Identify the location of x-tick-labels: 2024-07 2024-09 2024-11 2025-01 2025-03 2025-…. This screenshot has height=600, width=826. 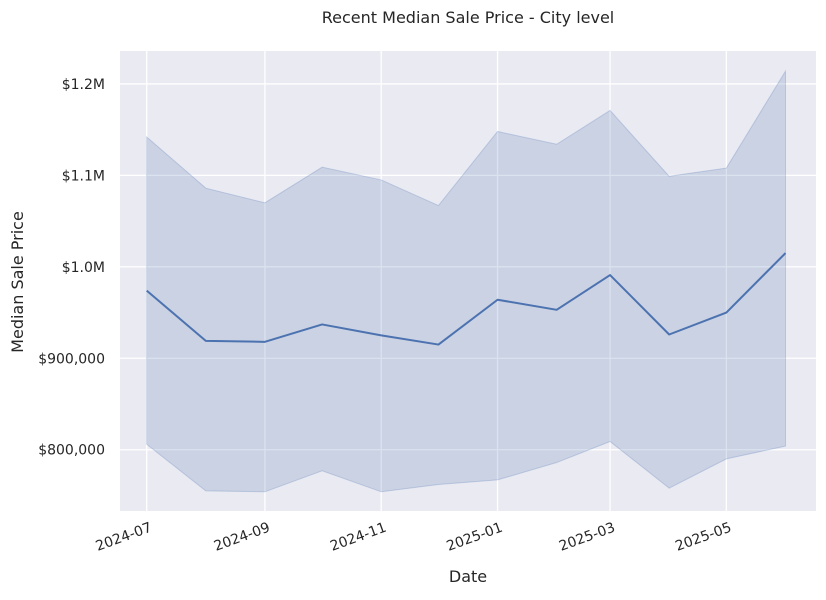
(414, 537).